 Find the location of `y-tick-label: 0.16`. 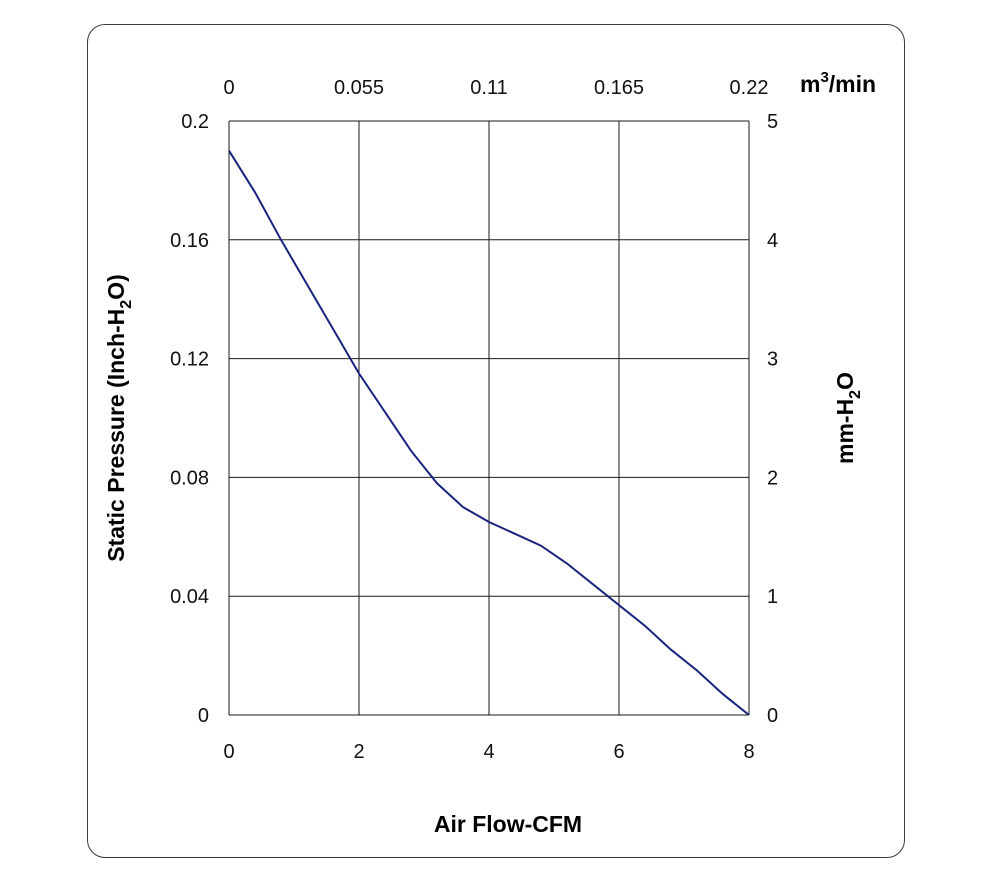

y-tick-label: 0.16 is located at coordinates (189, 241).